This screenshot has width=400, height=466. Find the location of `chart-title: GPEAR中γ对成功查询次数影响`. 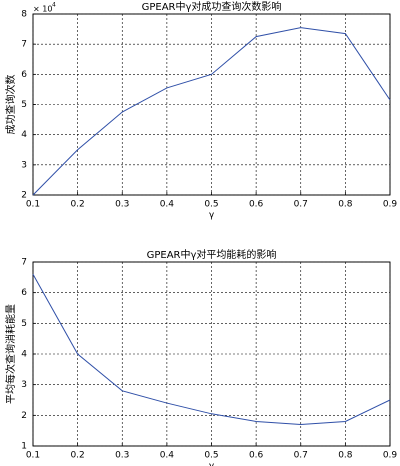

chart-title: GPEAR中γ对成功查询次数影响 is located at coordinates (212, 6).